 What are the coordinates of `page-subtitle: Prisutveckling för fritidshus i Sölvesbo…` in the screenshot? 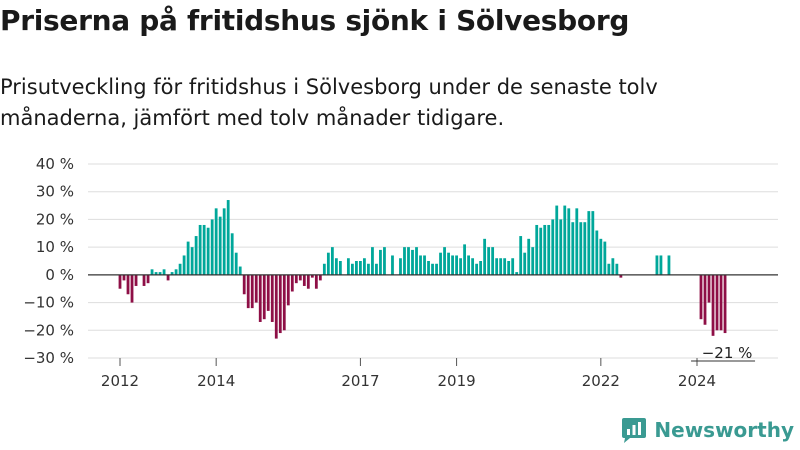 It's located at (329, 102).